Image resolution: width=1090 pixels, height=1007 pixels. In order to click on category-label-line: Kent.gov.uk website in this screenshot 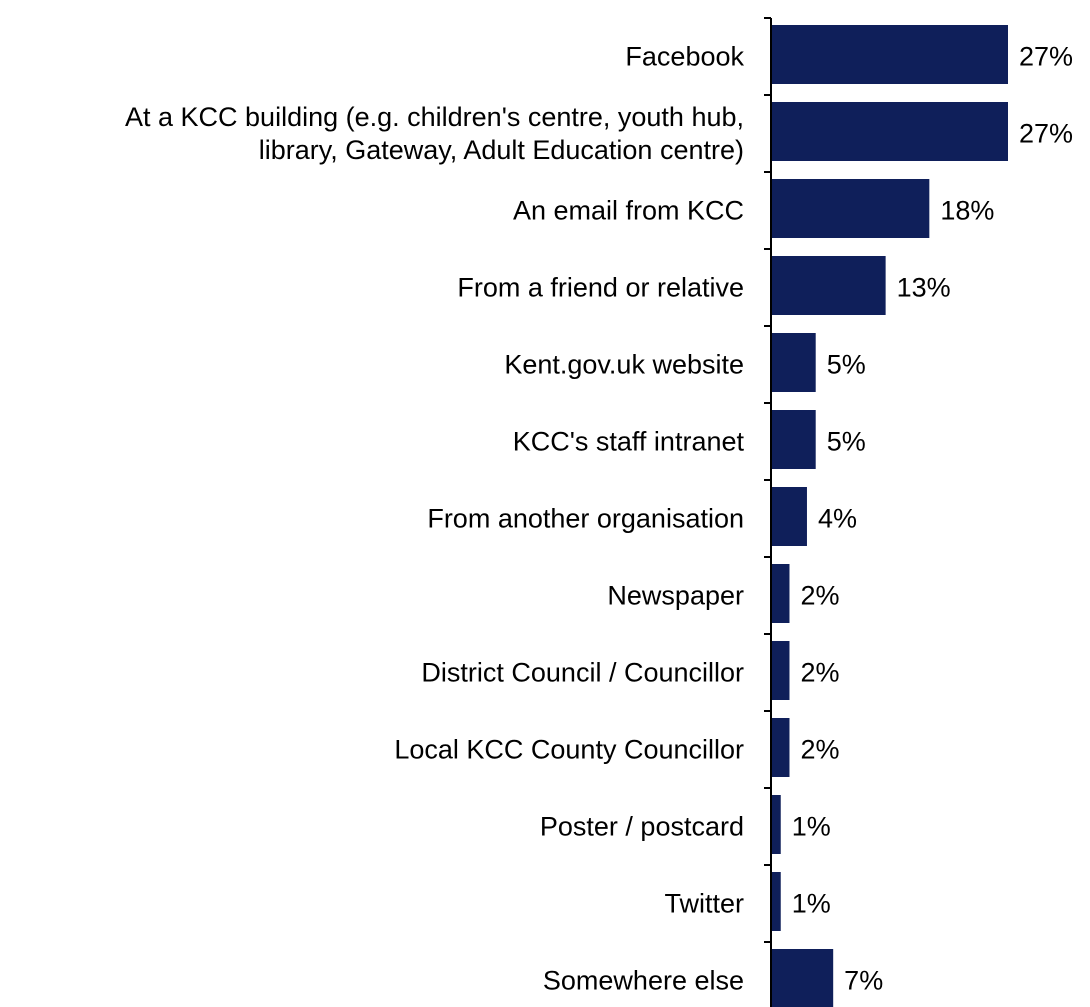, I will do `click(624, 365)`.